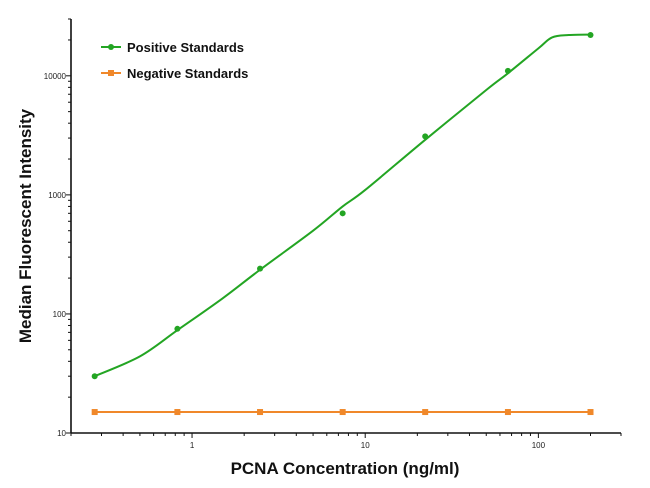 Image resolution: width=650 pixels, height=488 pixels. I want to click on y-tick-label: 100, so click(60, 314).